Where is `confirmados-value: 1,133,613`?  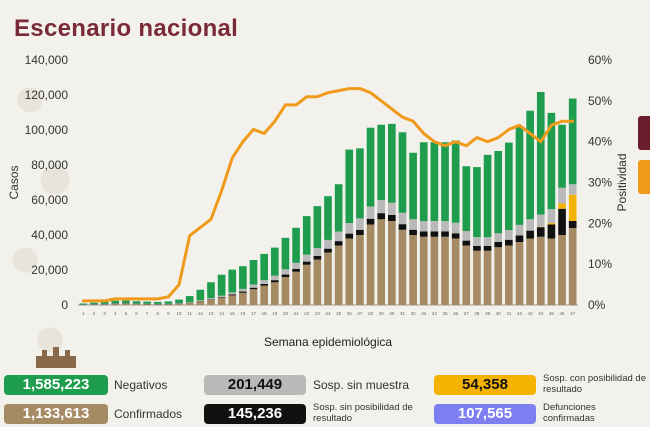 confirmados-value: 1,133,613 is located at coordinates (56, 414).